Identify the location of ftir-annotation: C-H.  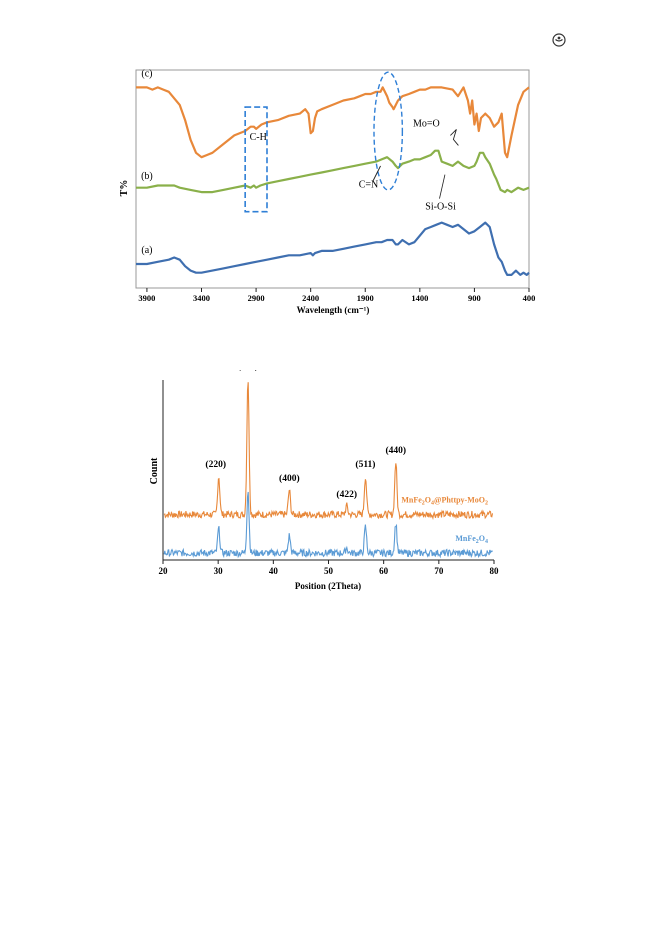
(258, 137).